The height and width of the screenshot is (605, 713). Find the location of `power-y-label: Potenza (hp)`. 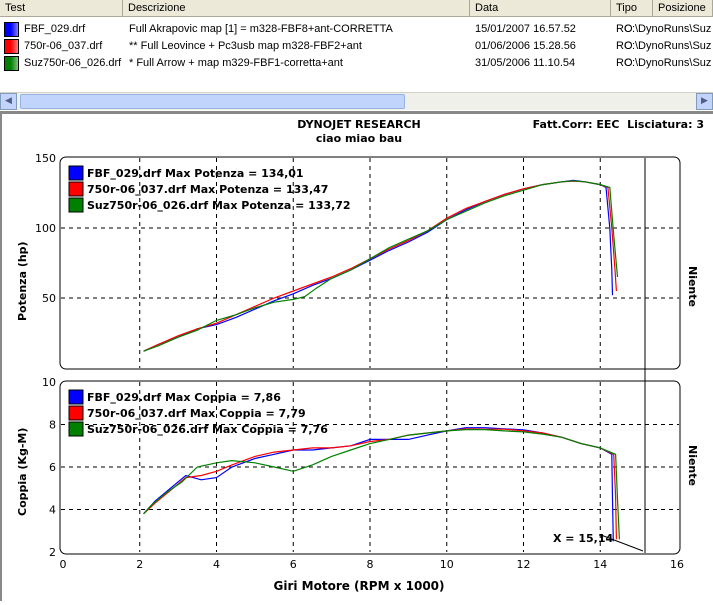

power-y-label: Potenza (hp) is located at coordinates (22, 281).